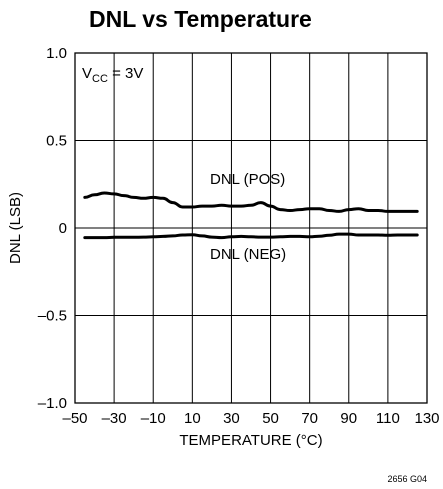 This screenshot has width=443, height=489. I want to click on condition-sub: CC, so click(100, 79).